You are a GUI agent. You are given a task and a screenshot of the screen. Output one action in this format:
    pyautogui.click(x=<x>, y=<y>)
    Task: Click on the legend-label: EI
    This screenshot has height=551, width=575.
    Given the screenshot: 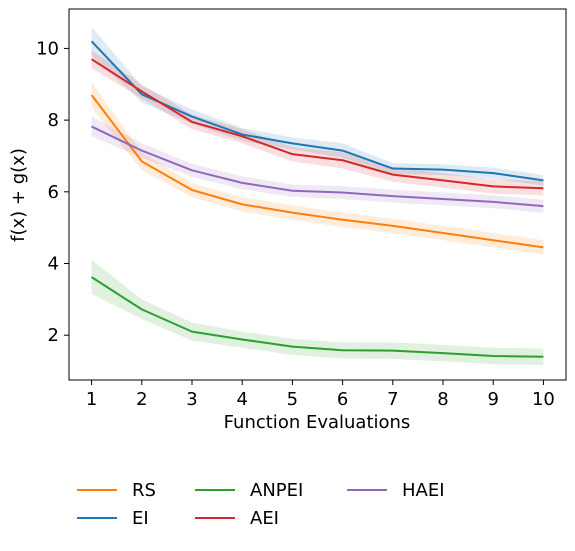 What is the action you would take?
    pyautogui.click(x=140, y=518)
    